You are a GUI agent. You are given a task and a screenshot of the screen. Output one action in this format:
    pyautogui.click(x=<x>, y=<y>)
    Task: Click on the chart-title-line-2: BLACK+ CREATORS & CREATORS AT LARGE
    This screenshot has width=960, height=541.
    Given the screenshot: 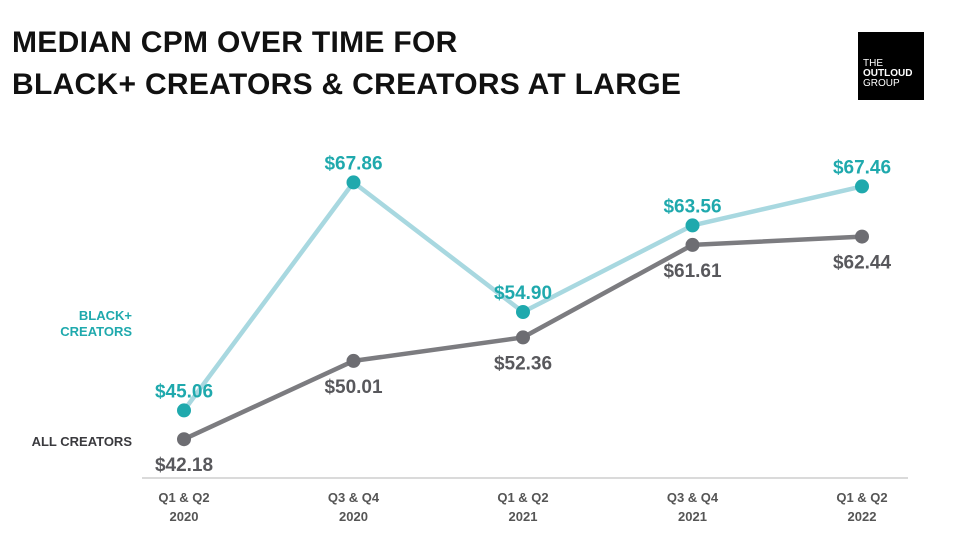 What is the action you would take?
    pyautogui.click(x=347, y=84)
    